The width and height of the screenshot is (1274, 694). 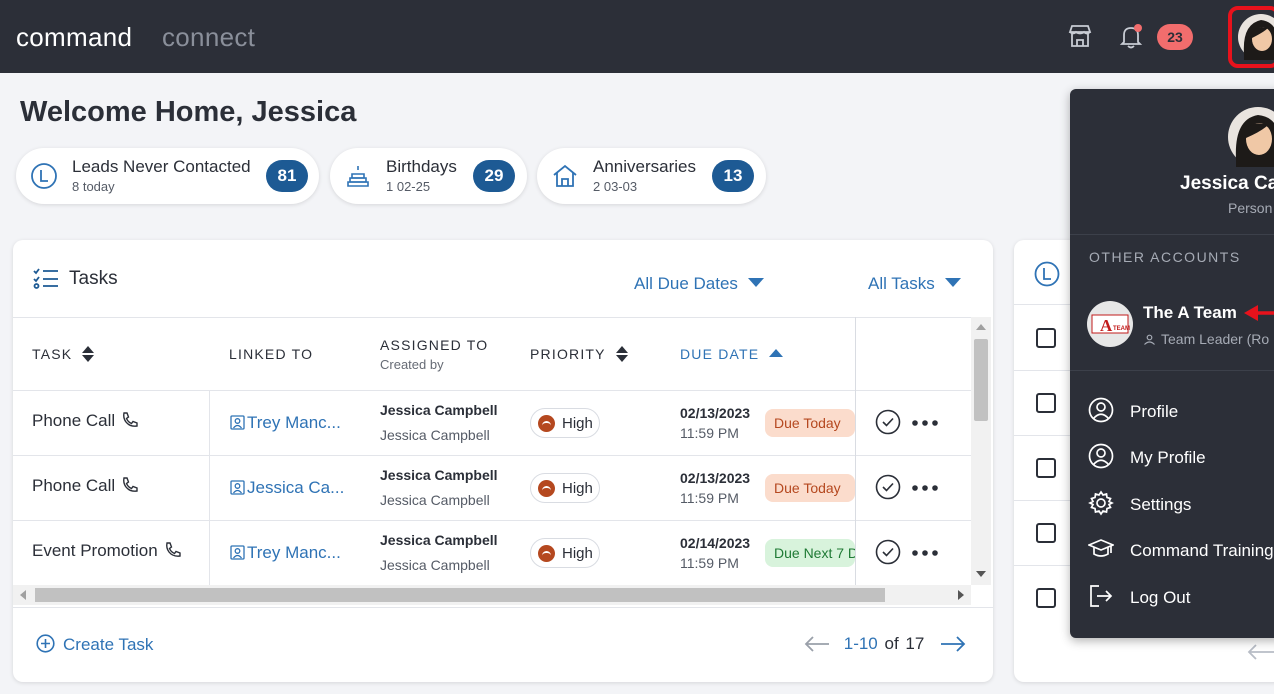 What do you see at coordinates (88, 354) in the screenshot?
I see `sort-icon` at bounding box center [88, 354].